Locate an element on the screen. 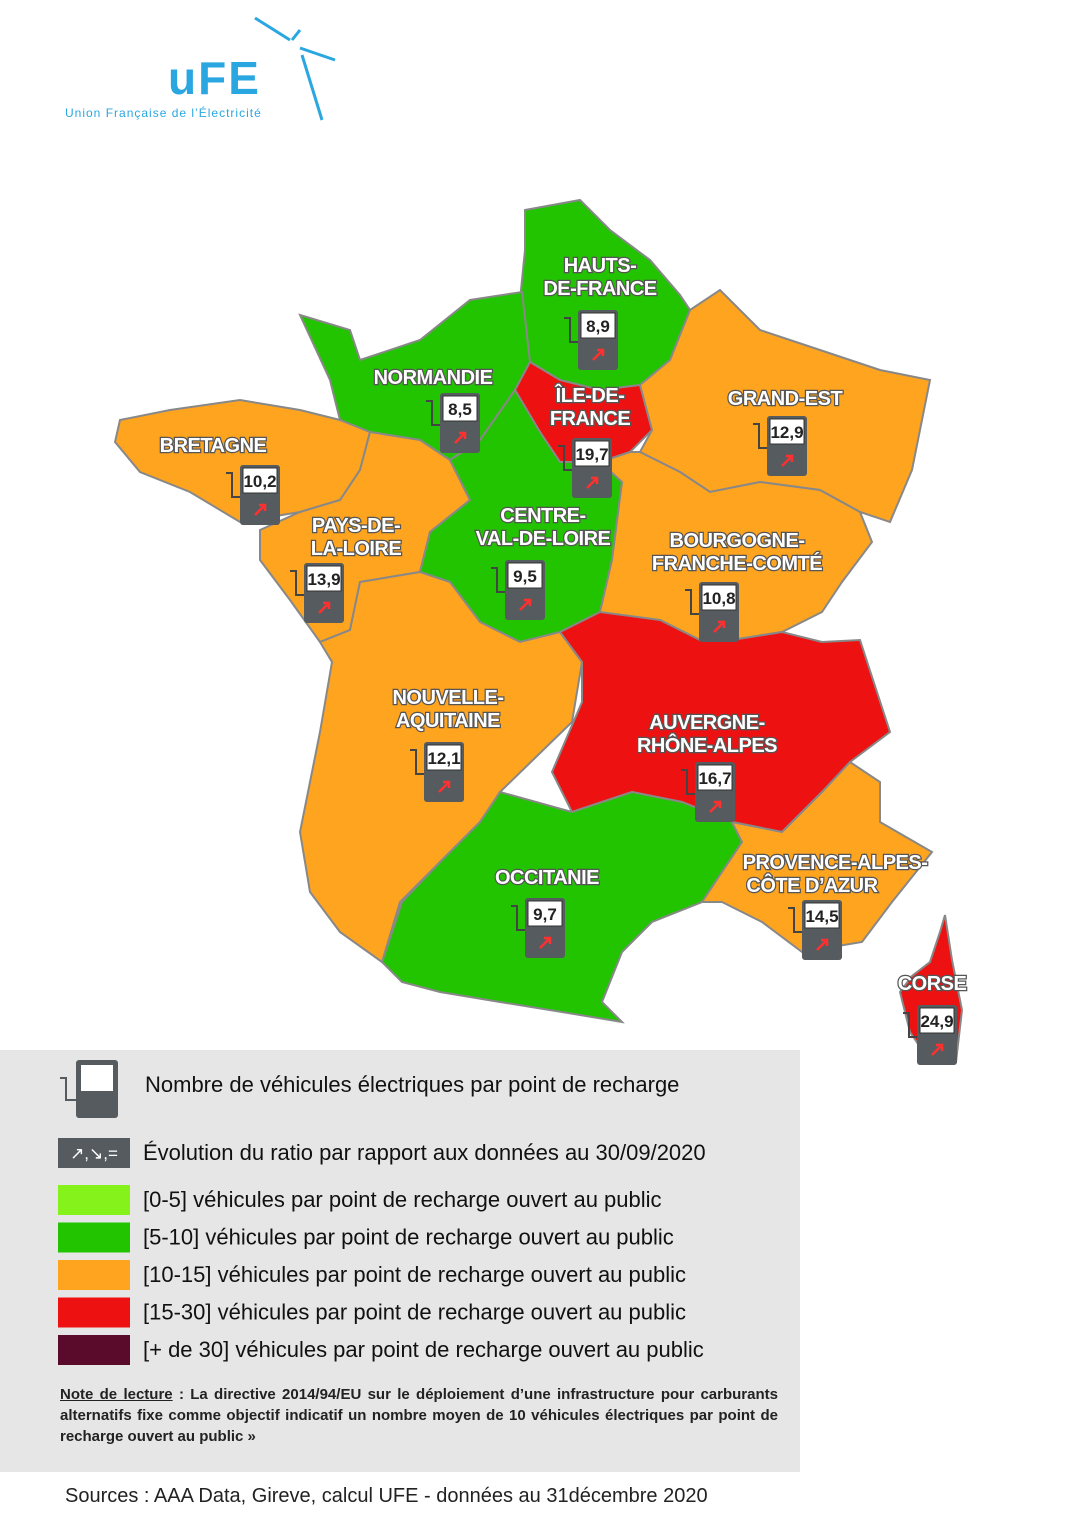 This screenshot has height=1518, width=1075. region-name: CÔTE D’AZUR is located at coordinates (812, 885).